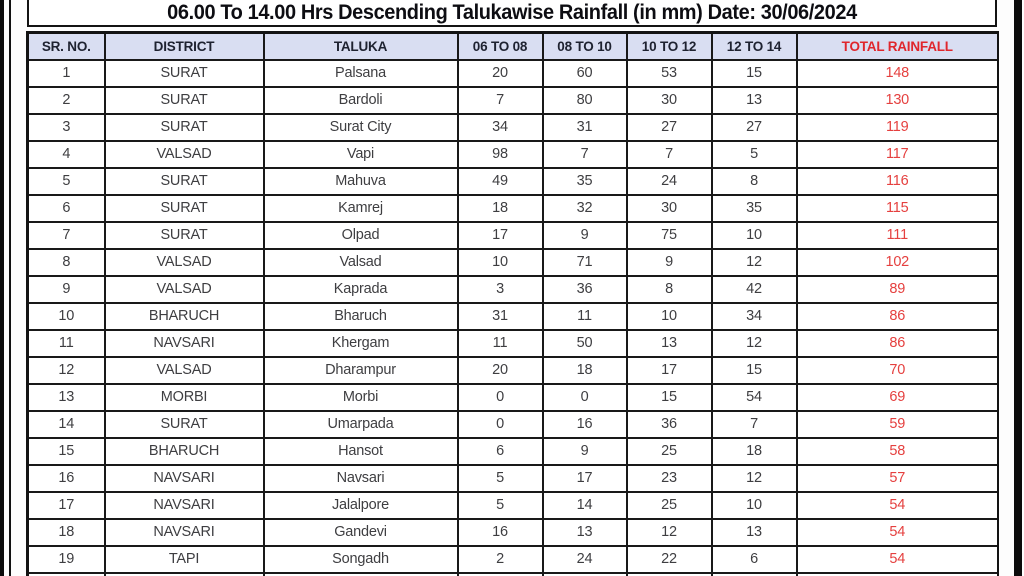 The height and width of the screenshot is (576, 1024). I want to click on cell-08-10: 24, so click(584, 559).